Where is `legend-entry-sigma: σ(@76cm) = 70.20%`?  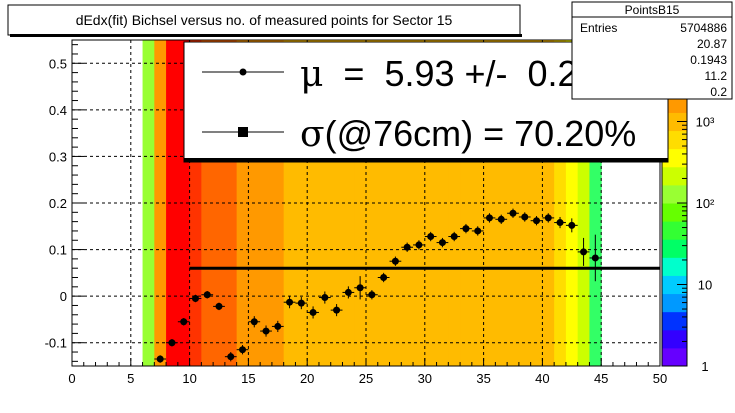
legend-entry-sigma: σ(@76cm) = 70.20% is located at coordinates (468, 134).